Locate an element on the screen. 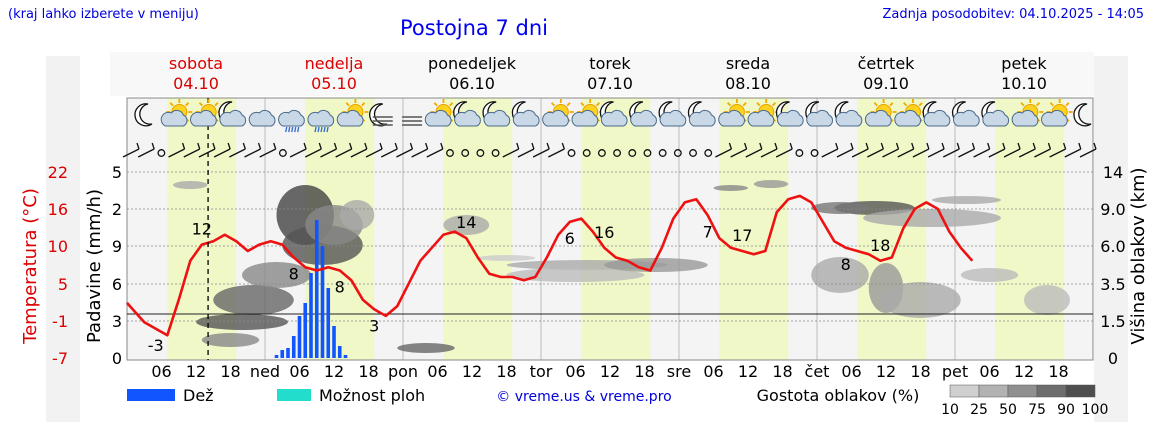 The image size is (1152, 443). day-name: četrtek is located at coordinates (887, 63).